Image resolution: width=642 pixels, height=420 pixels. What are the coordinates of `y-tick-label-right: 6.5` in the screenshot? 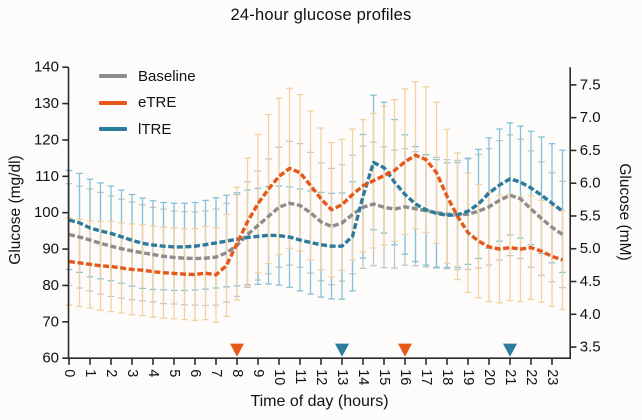 It's located at (590, 150).